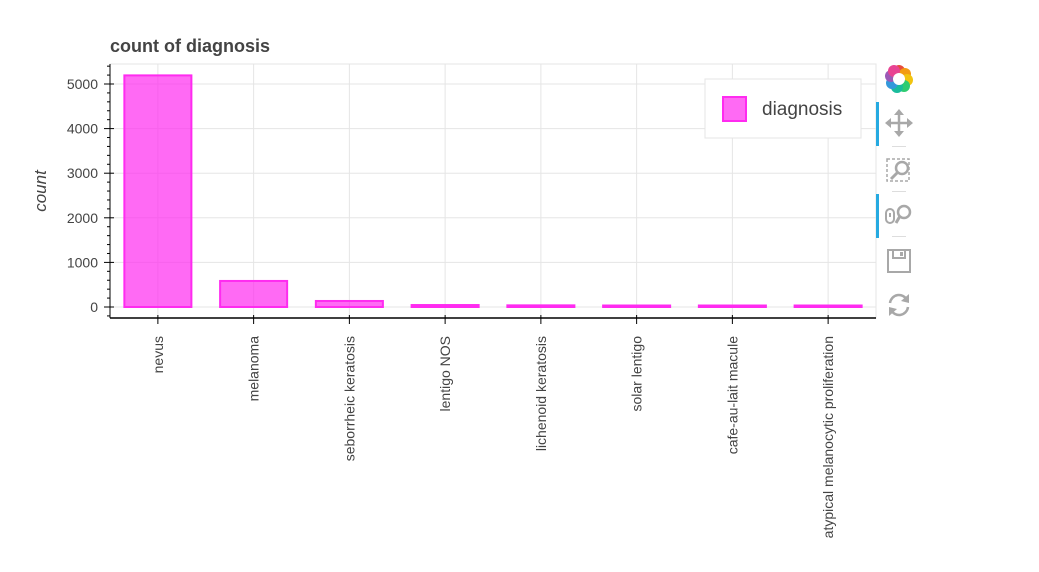 The image size is (1039, 572). Describe the element at coordinates (190, 46) in the screenshot. I see `chart-title: count of diagnosis` at that location.